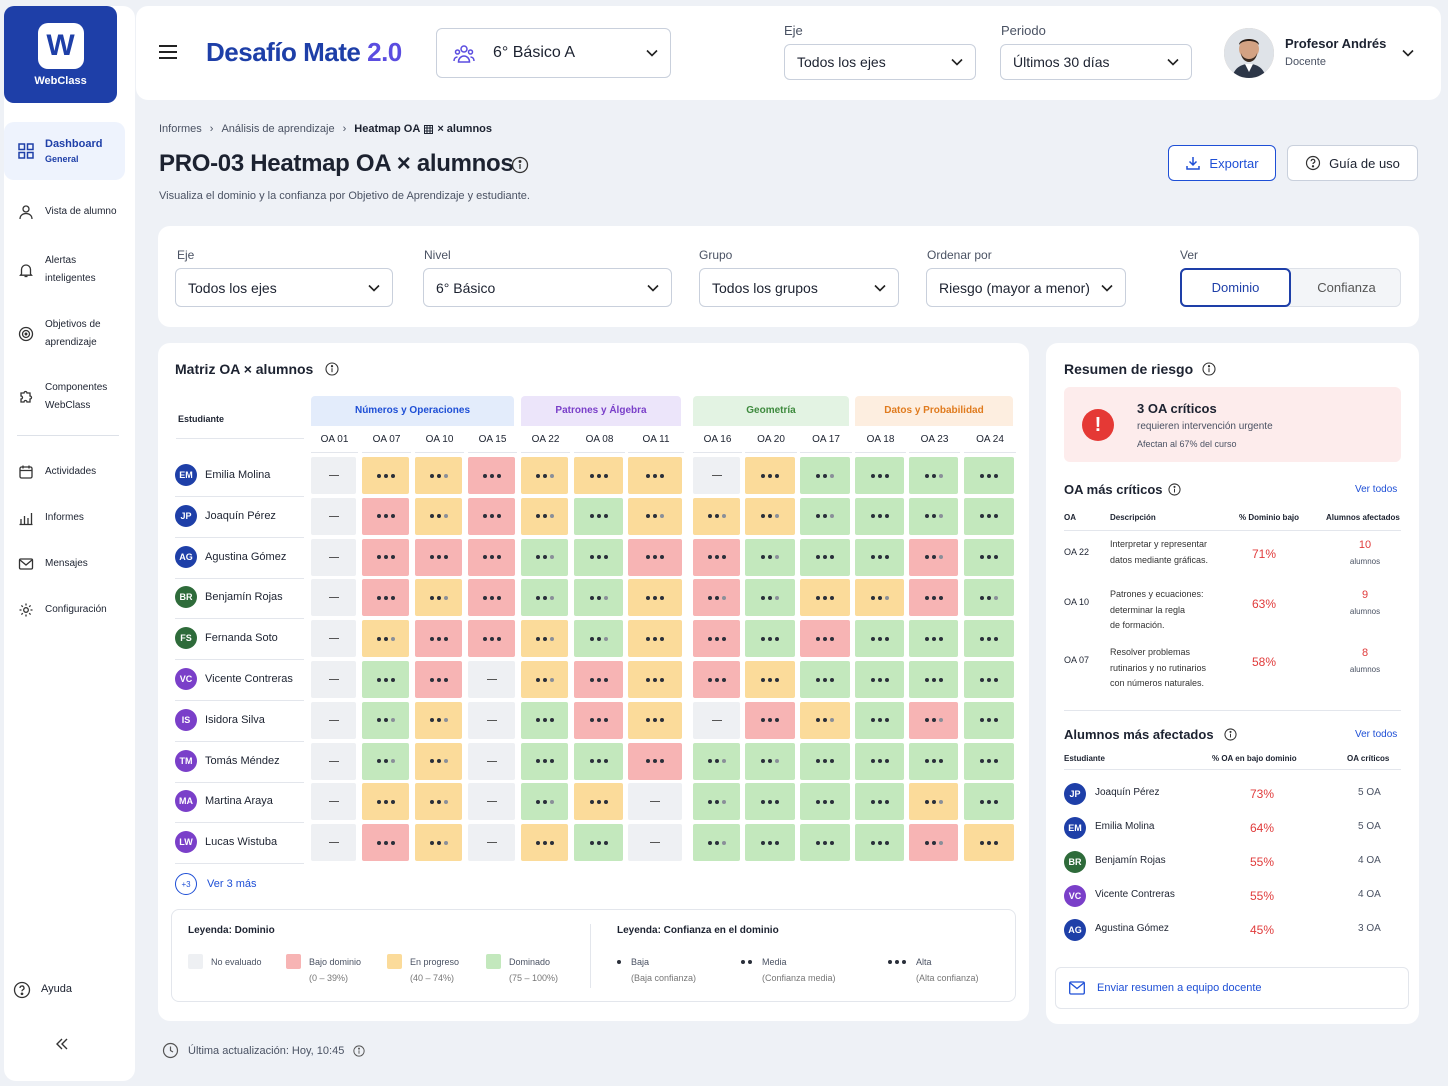 This screenshot has width=1448, height=1086. Describe the element at coordinates (553, 53) in the screenshot. I see `course-select: 6° Básico A` at that location.